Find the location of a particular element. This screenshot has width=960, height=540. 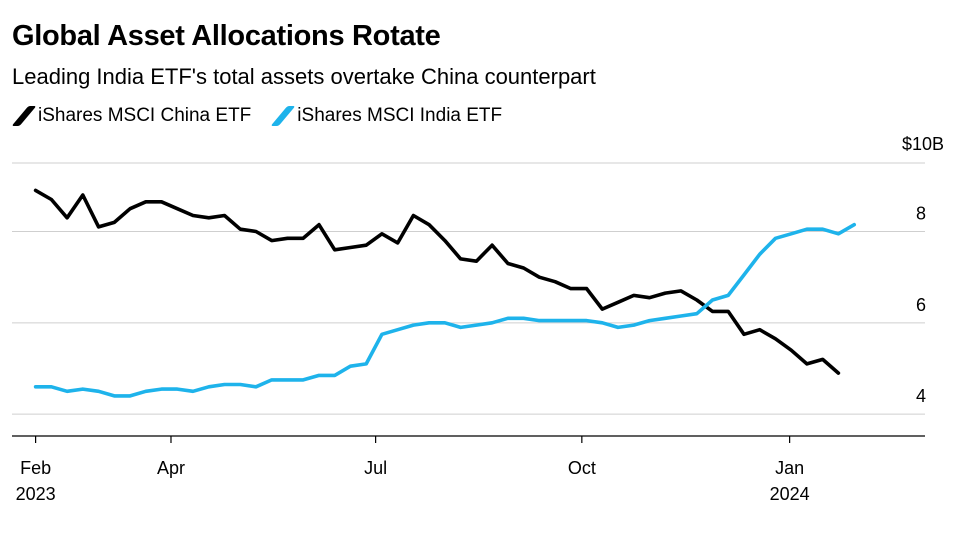

x-tick-label: Oct is located at coordinates (582, 468).